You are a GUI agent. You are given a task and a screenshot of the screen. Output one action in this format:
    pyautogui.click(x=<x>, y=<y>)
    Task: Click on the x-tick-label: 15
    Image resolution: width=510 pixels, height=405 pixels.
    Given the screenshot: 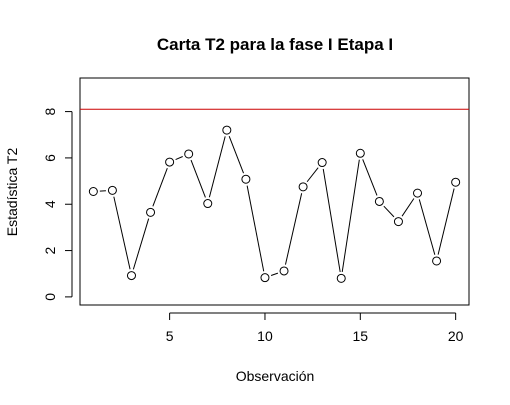 What is the action you would take?
    pyautogui.click(x=361, y=336)
    